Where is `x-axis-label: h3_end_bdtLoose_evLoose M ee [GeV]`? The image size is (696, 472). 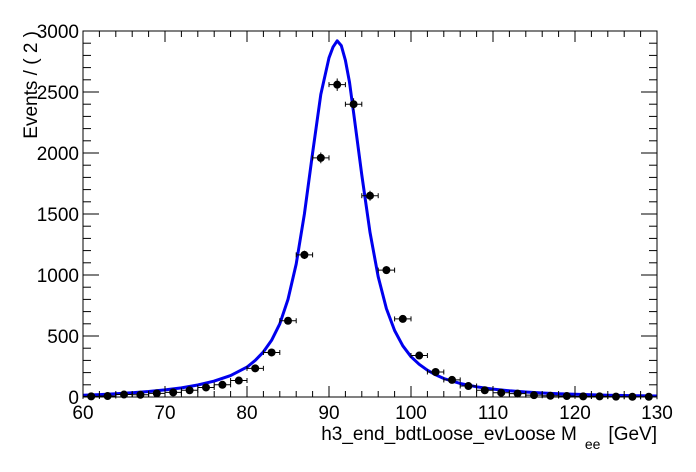
x-axis-label: h3_end_bdtLoose_evLoose M ee [GeV] is located at coordinates (489, 438).